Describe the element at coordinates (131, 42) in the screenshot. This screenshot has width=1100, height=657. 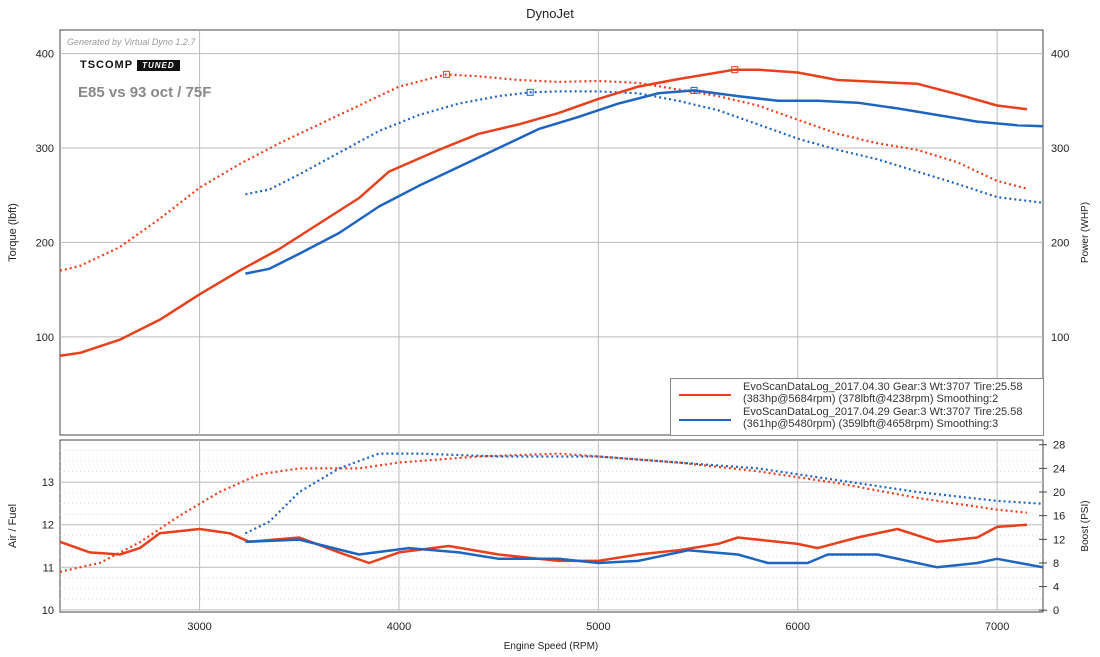
I see `generator-note: Generated by Virtual Dyno 1.2.7` at that location.